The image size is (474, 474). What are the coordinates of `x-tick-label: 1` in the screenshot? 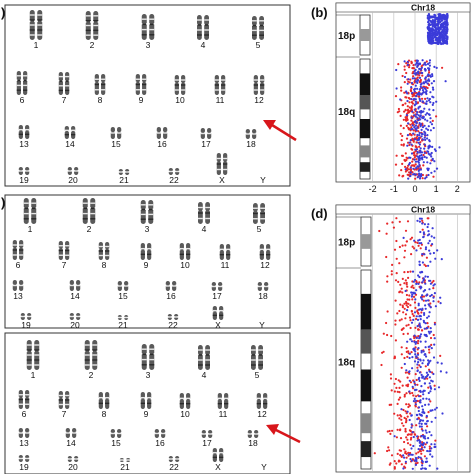 It's located at (436, 189).